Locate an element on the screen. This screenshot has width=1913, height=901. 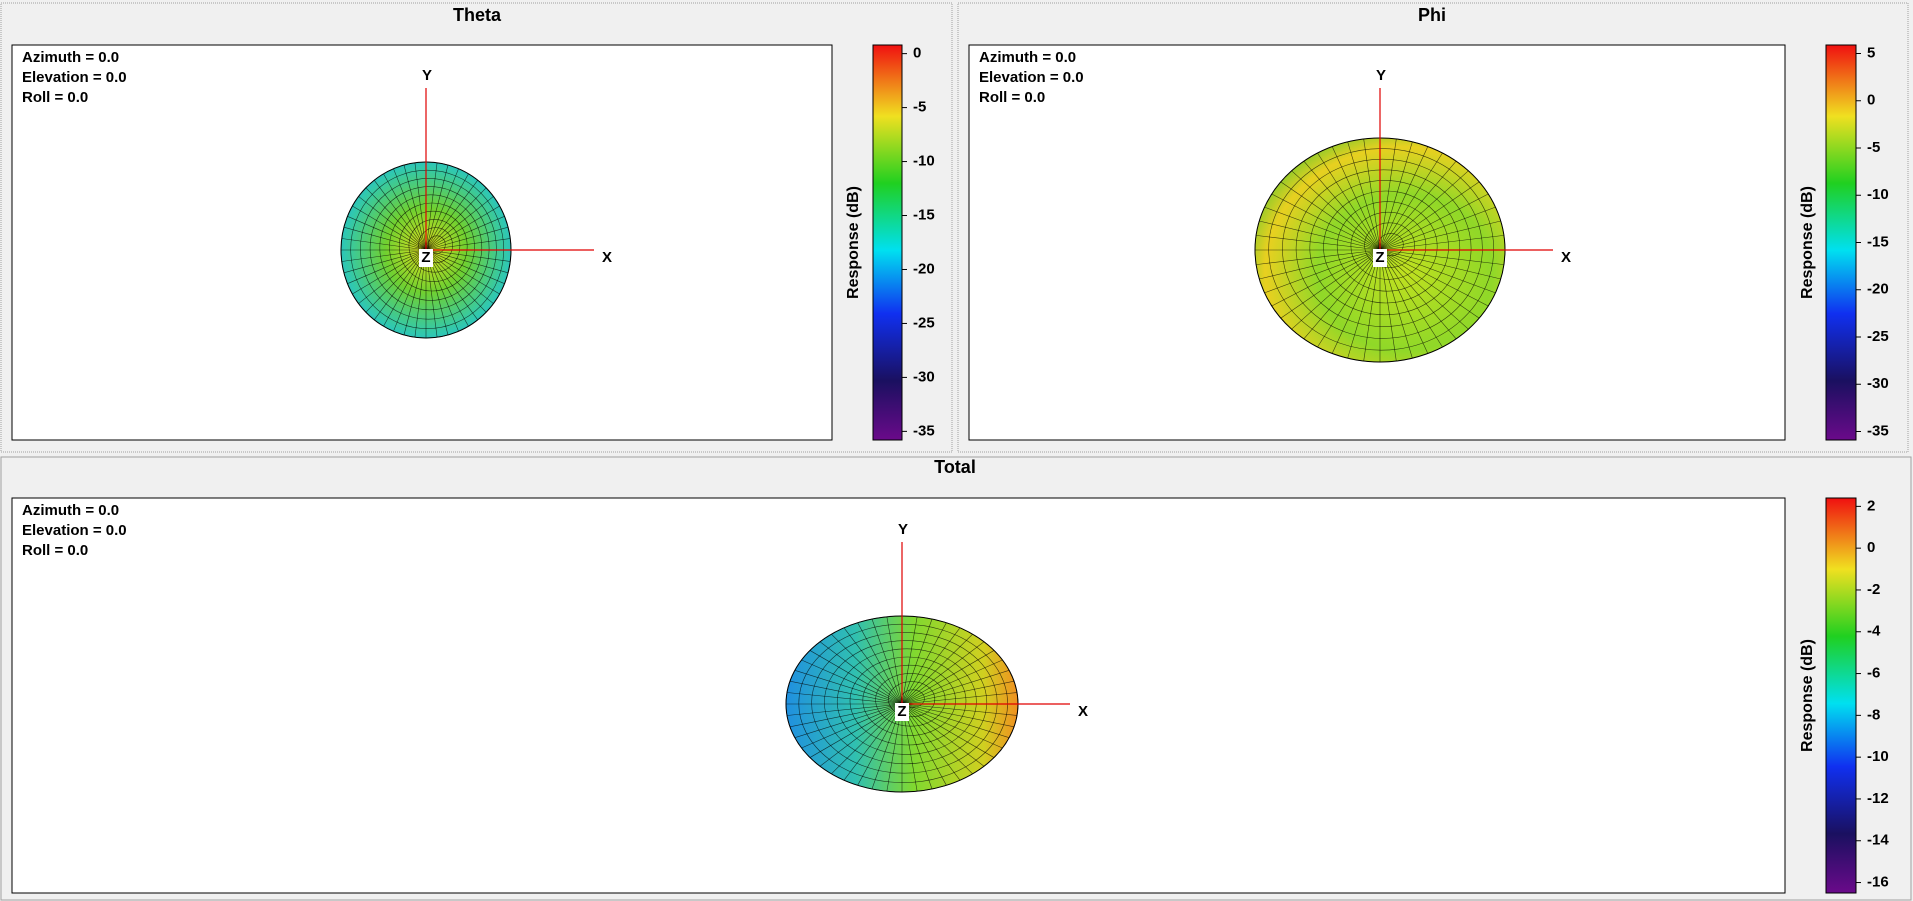
colorbar-tick-label: -30 is located at coordinates (1878, 383).